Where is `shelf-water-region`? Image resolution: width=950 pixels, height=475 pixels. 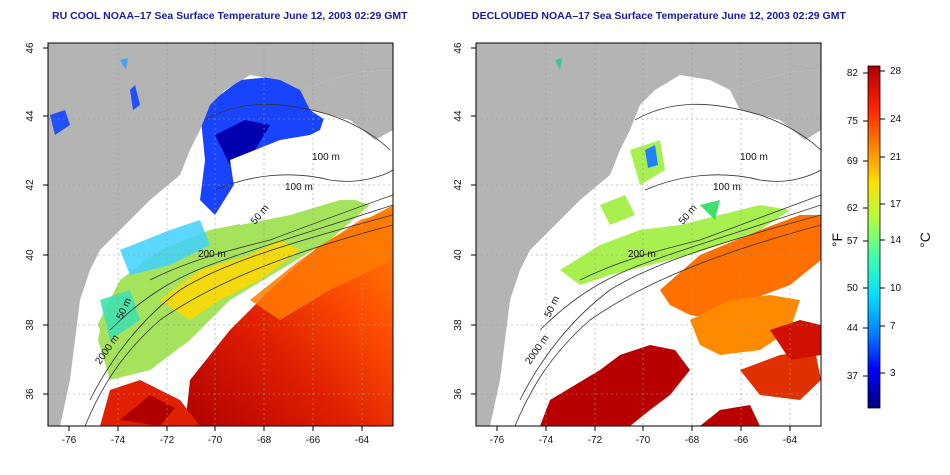
shelf-water-region is located at coordinates (675, 245).